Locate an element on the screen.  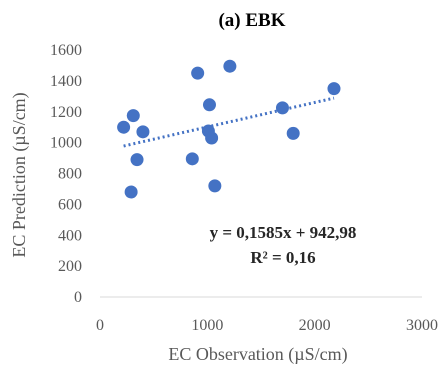
y-tick-label: 200 is located at coordinates (70, 266).